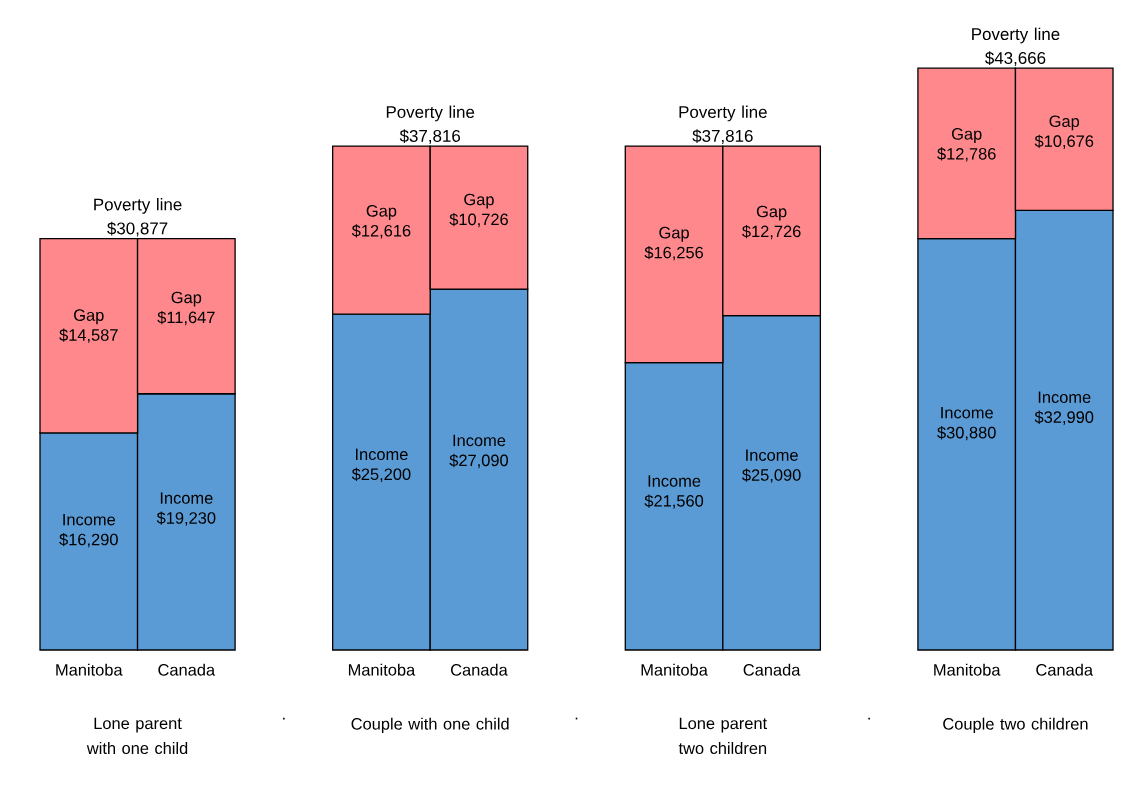  Describe the element at coordinates (430, 725) in the screenshot. I see `text: Couple with one child` at that location.